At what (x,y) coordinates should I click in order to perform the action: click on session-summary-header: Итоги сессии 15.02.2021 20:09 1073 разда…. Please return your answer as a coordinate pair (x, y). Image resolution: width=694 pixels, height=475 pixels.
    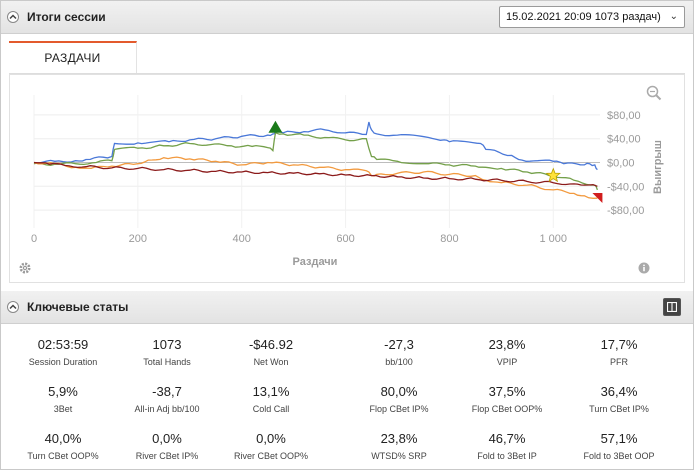
    Looking at the image, I should click on (347, 17).